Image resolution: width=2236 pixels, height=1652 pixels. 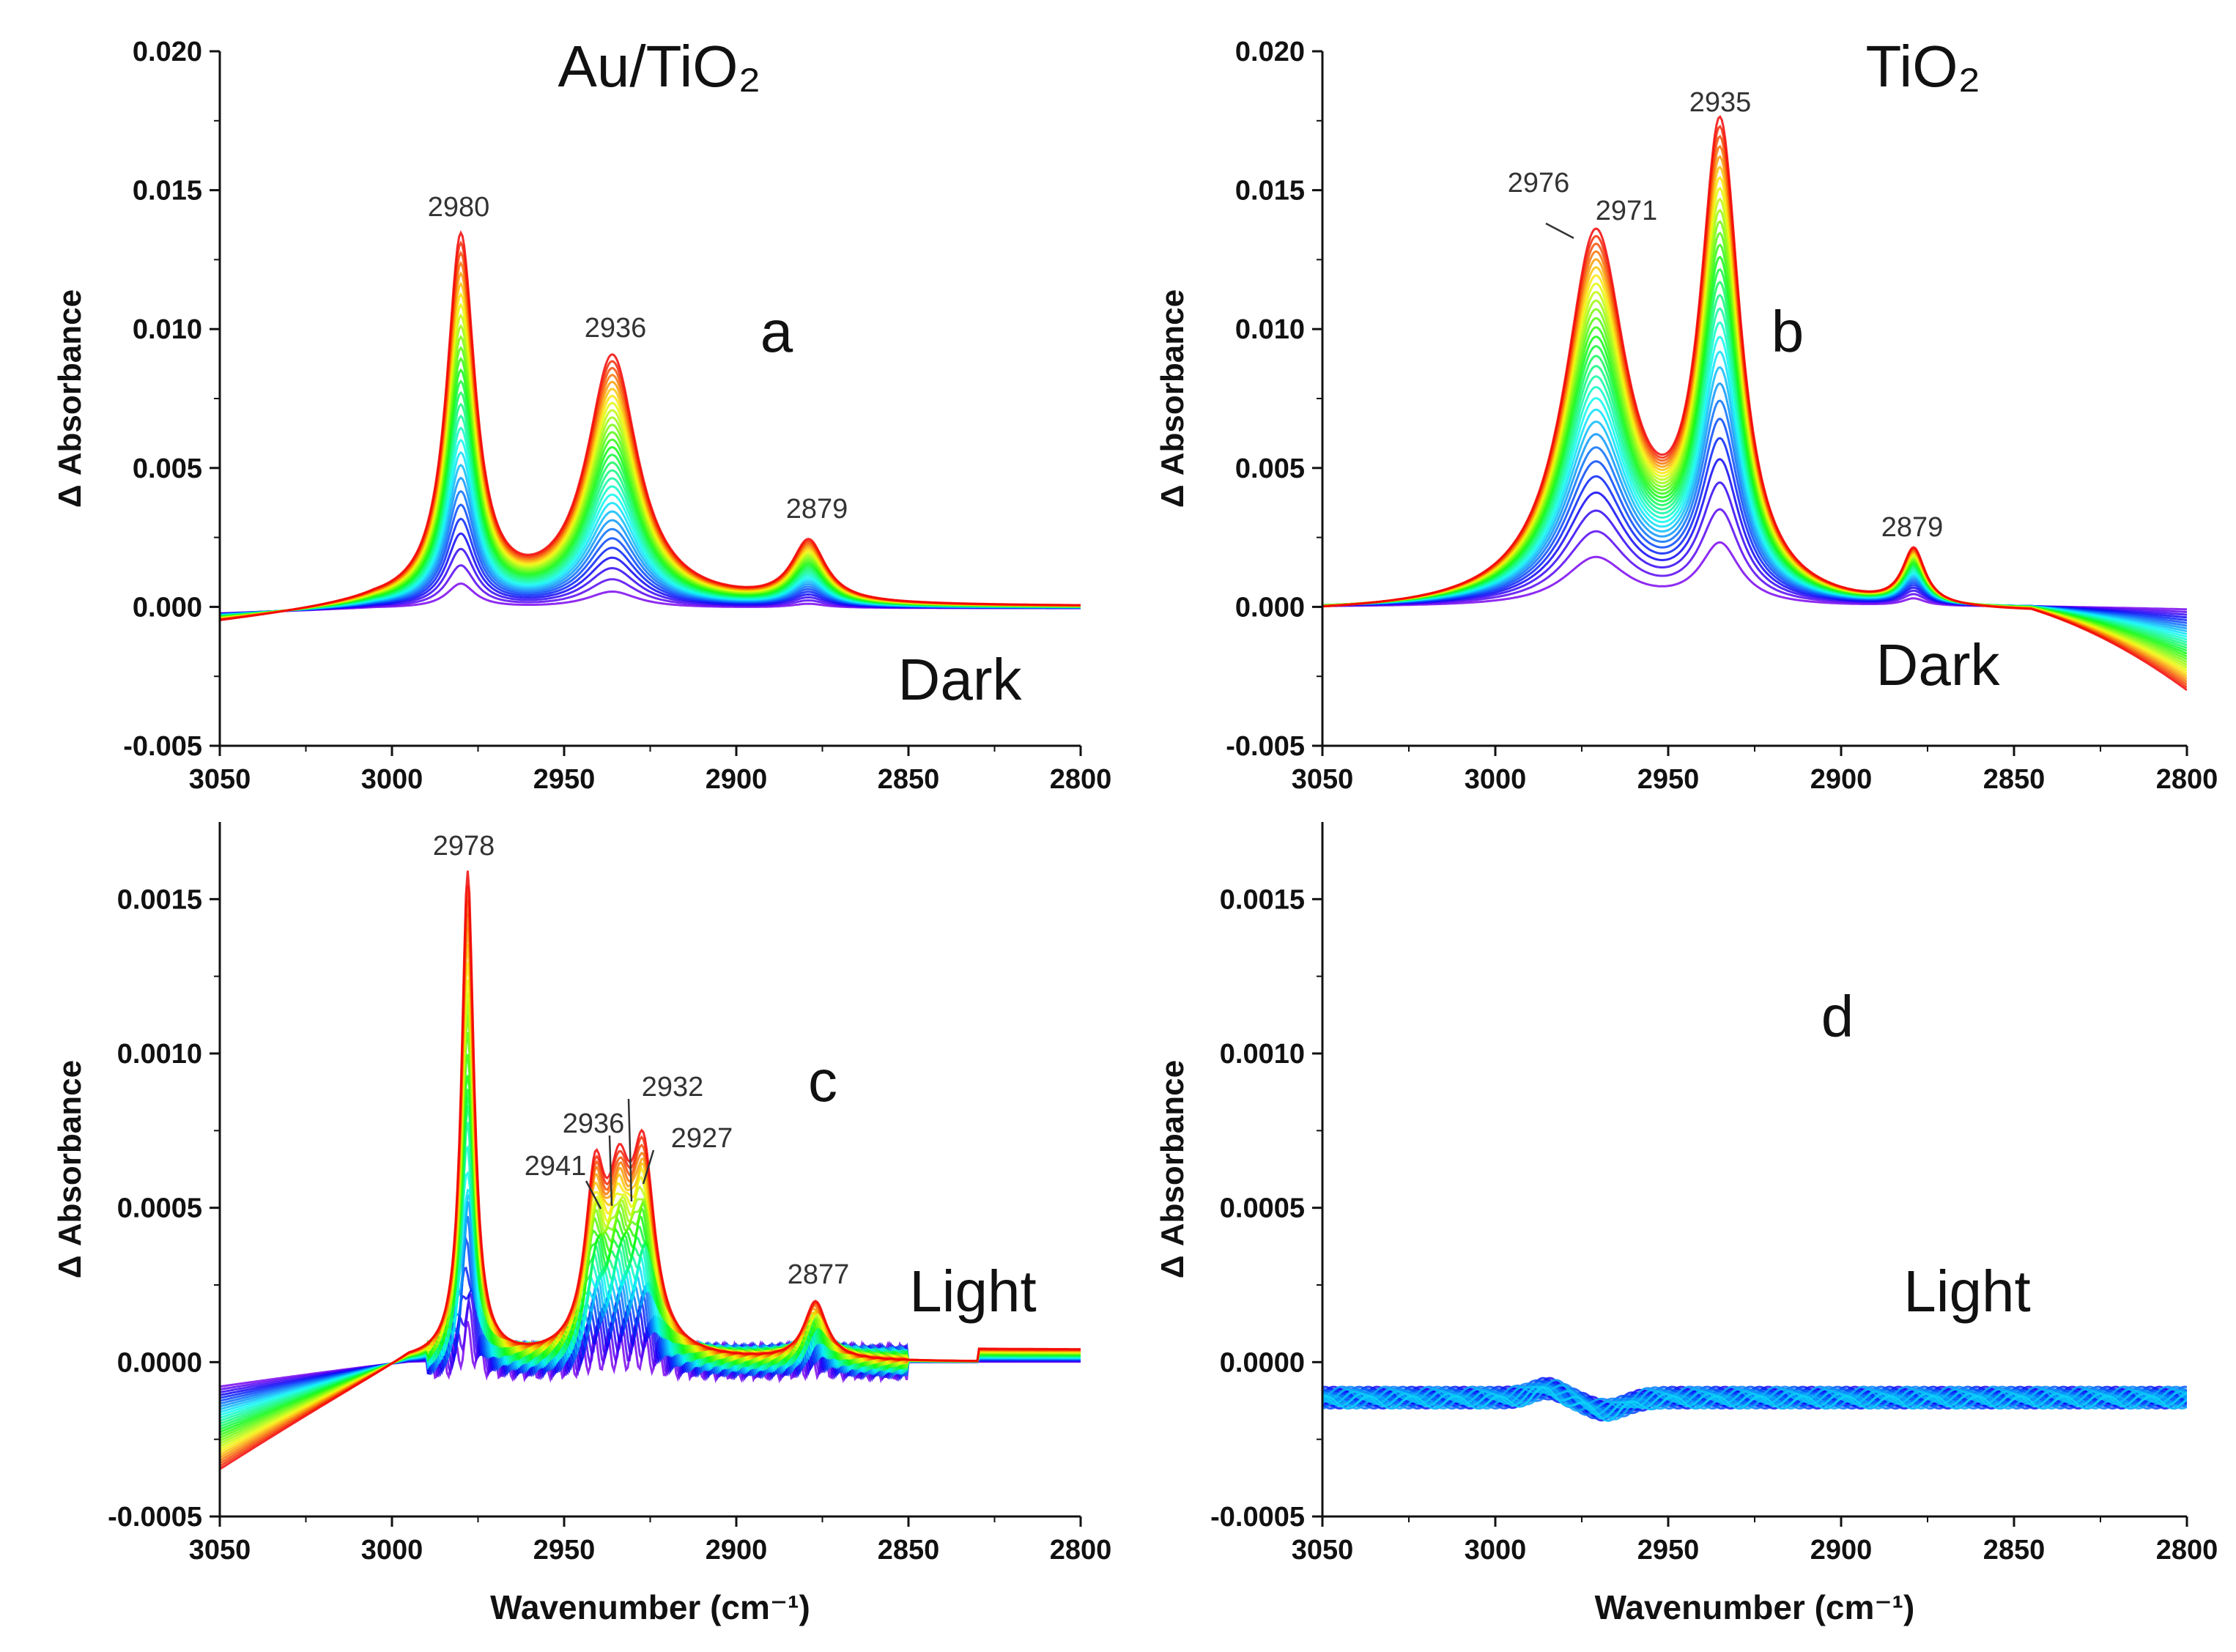 I want to click on series-group-c, so click(x=650, y=1170).